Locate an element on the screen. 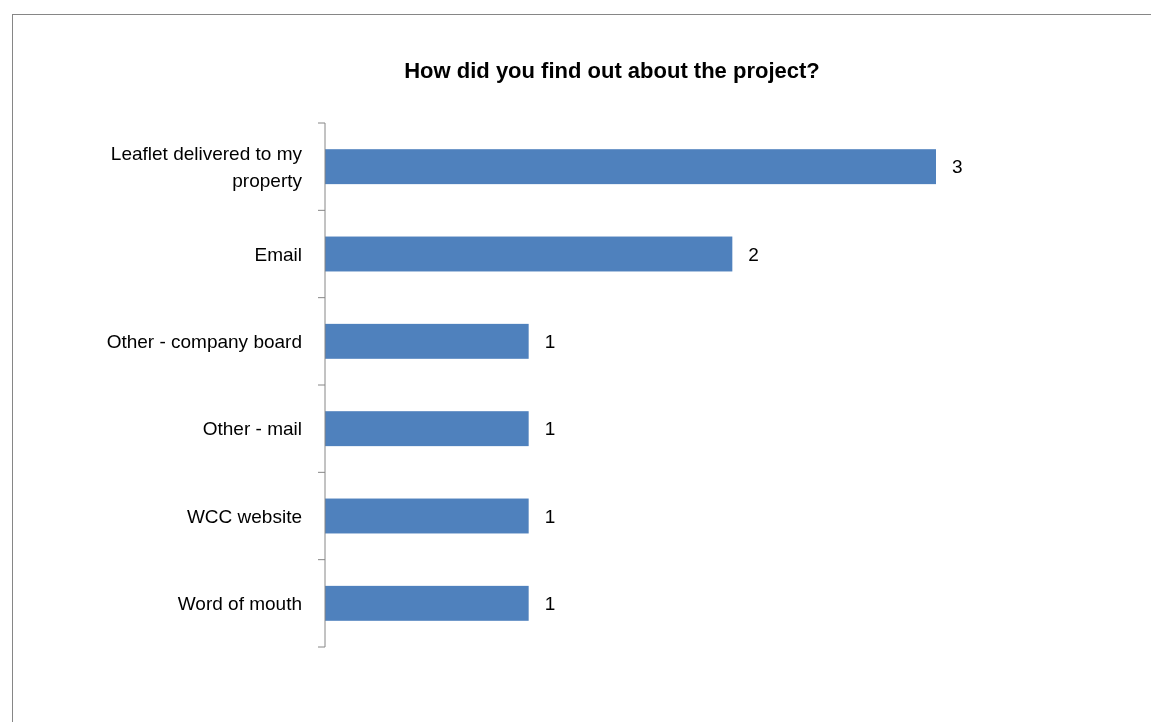  y-tick-label: Leaflet delivered to my property is located at coordinates (206, 166).